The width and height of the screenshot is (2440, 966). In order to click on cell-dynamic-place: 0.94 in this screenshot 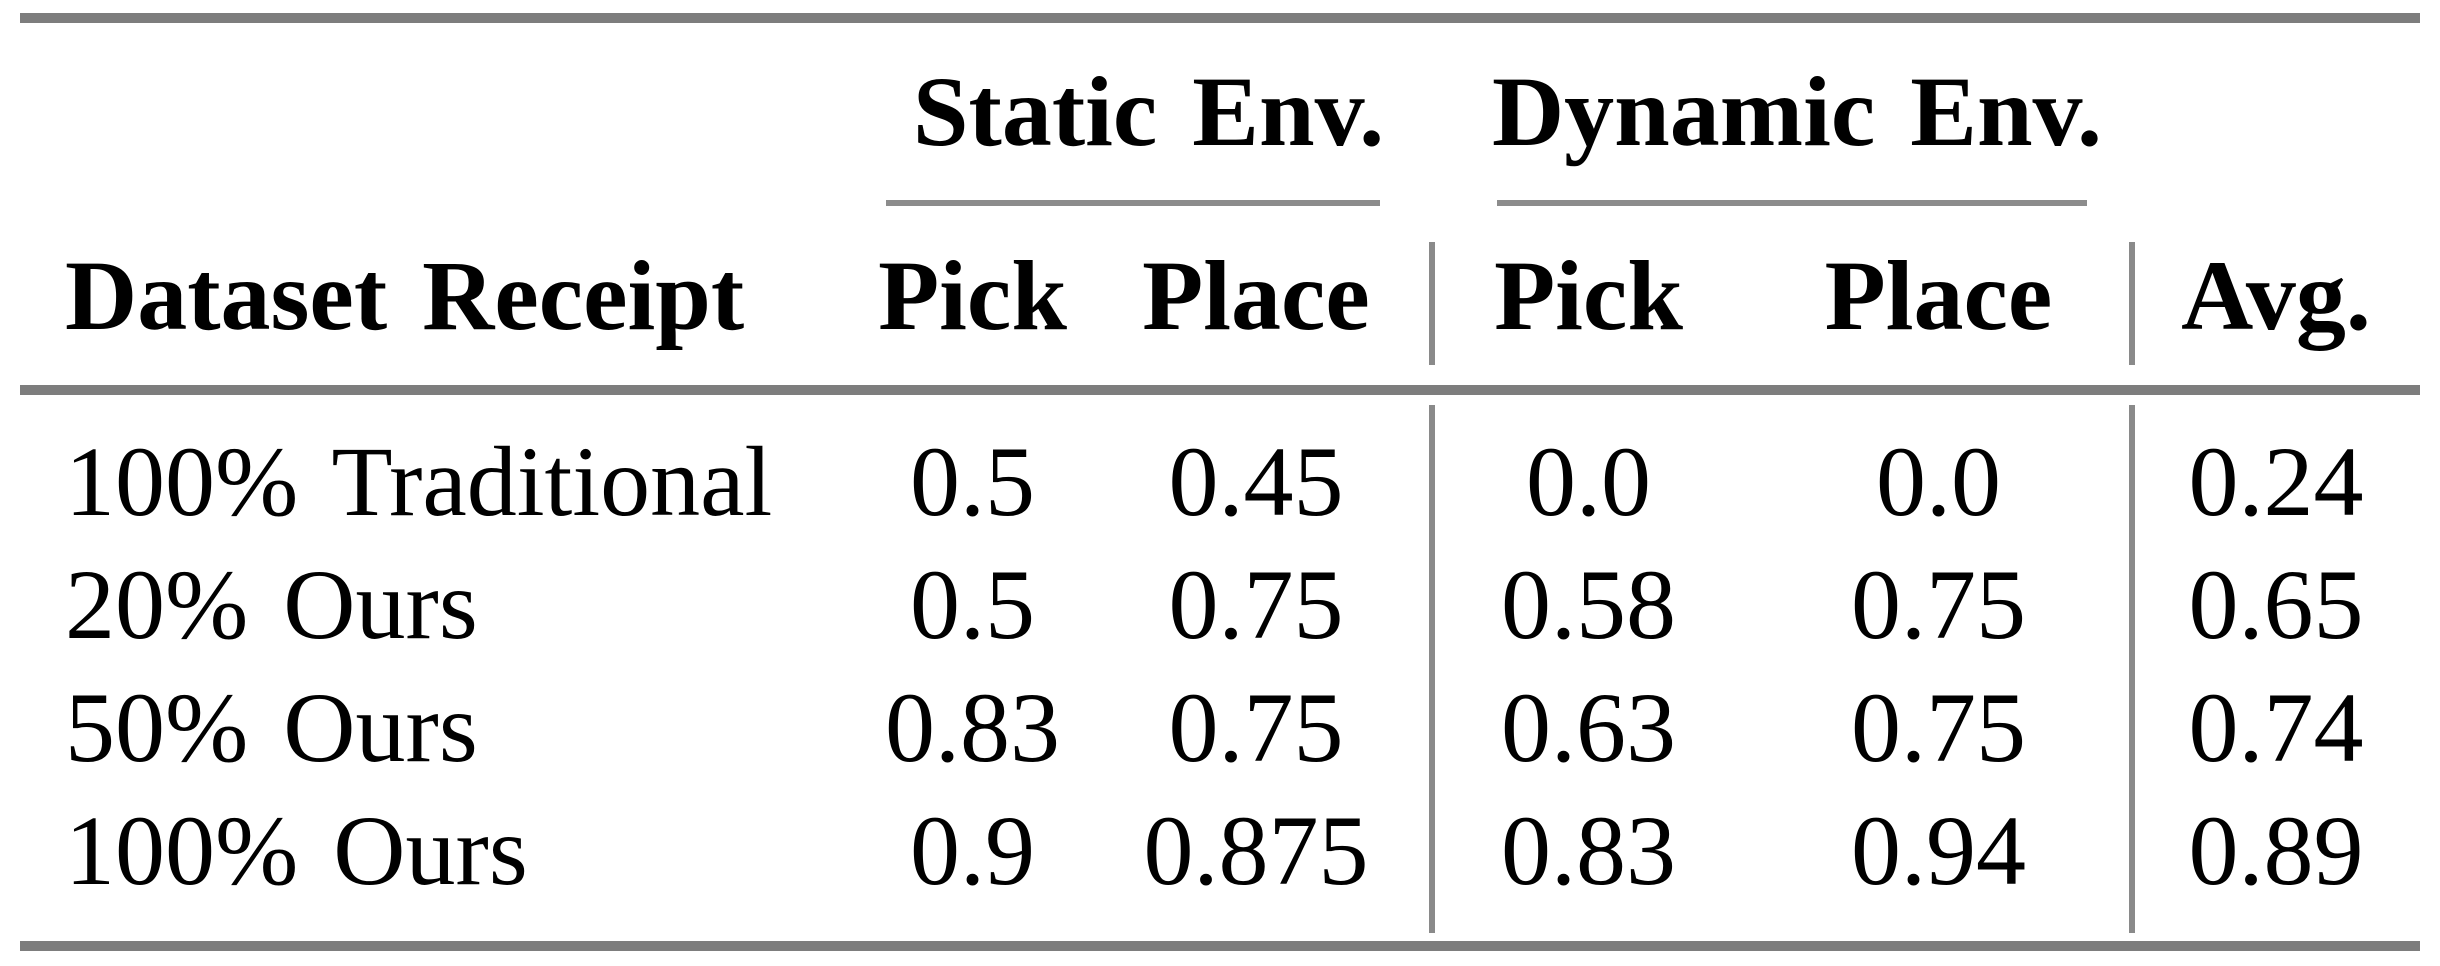, I will do `click(1938, 850)`.